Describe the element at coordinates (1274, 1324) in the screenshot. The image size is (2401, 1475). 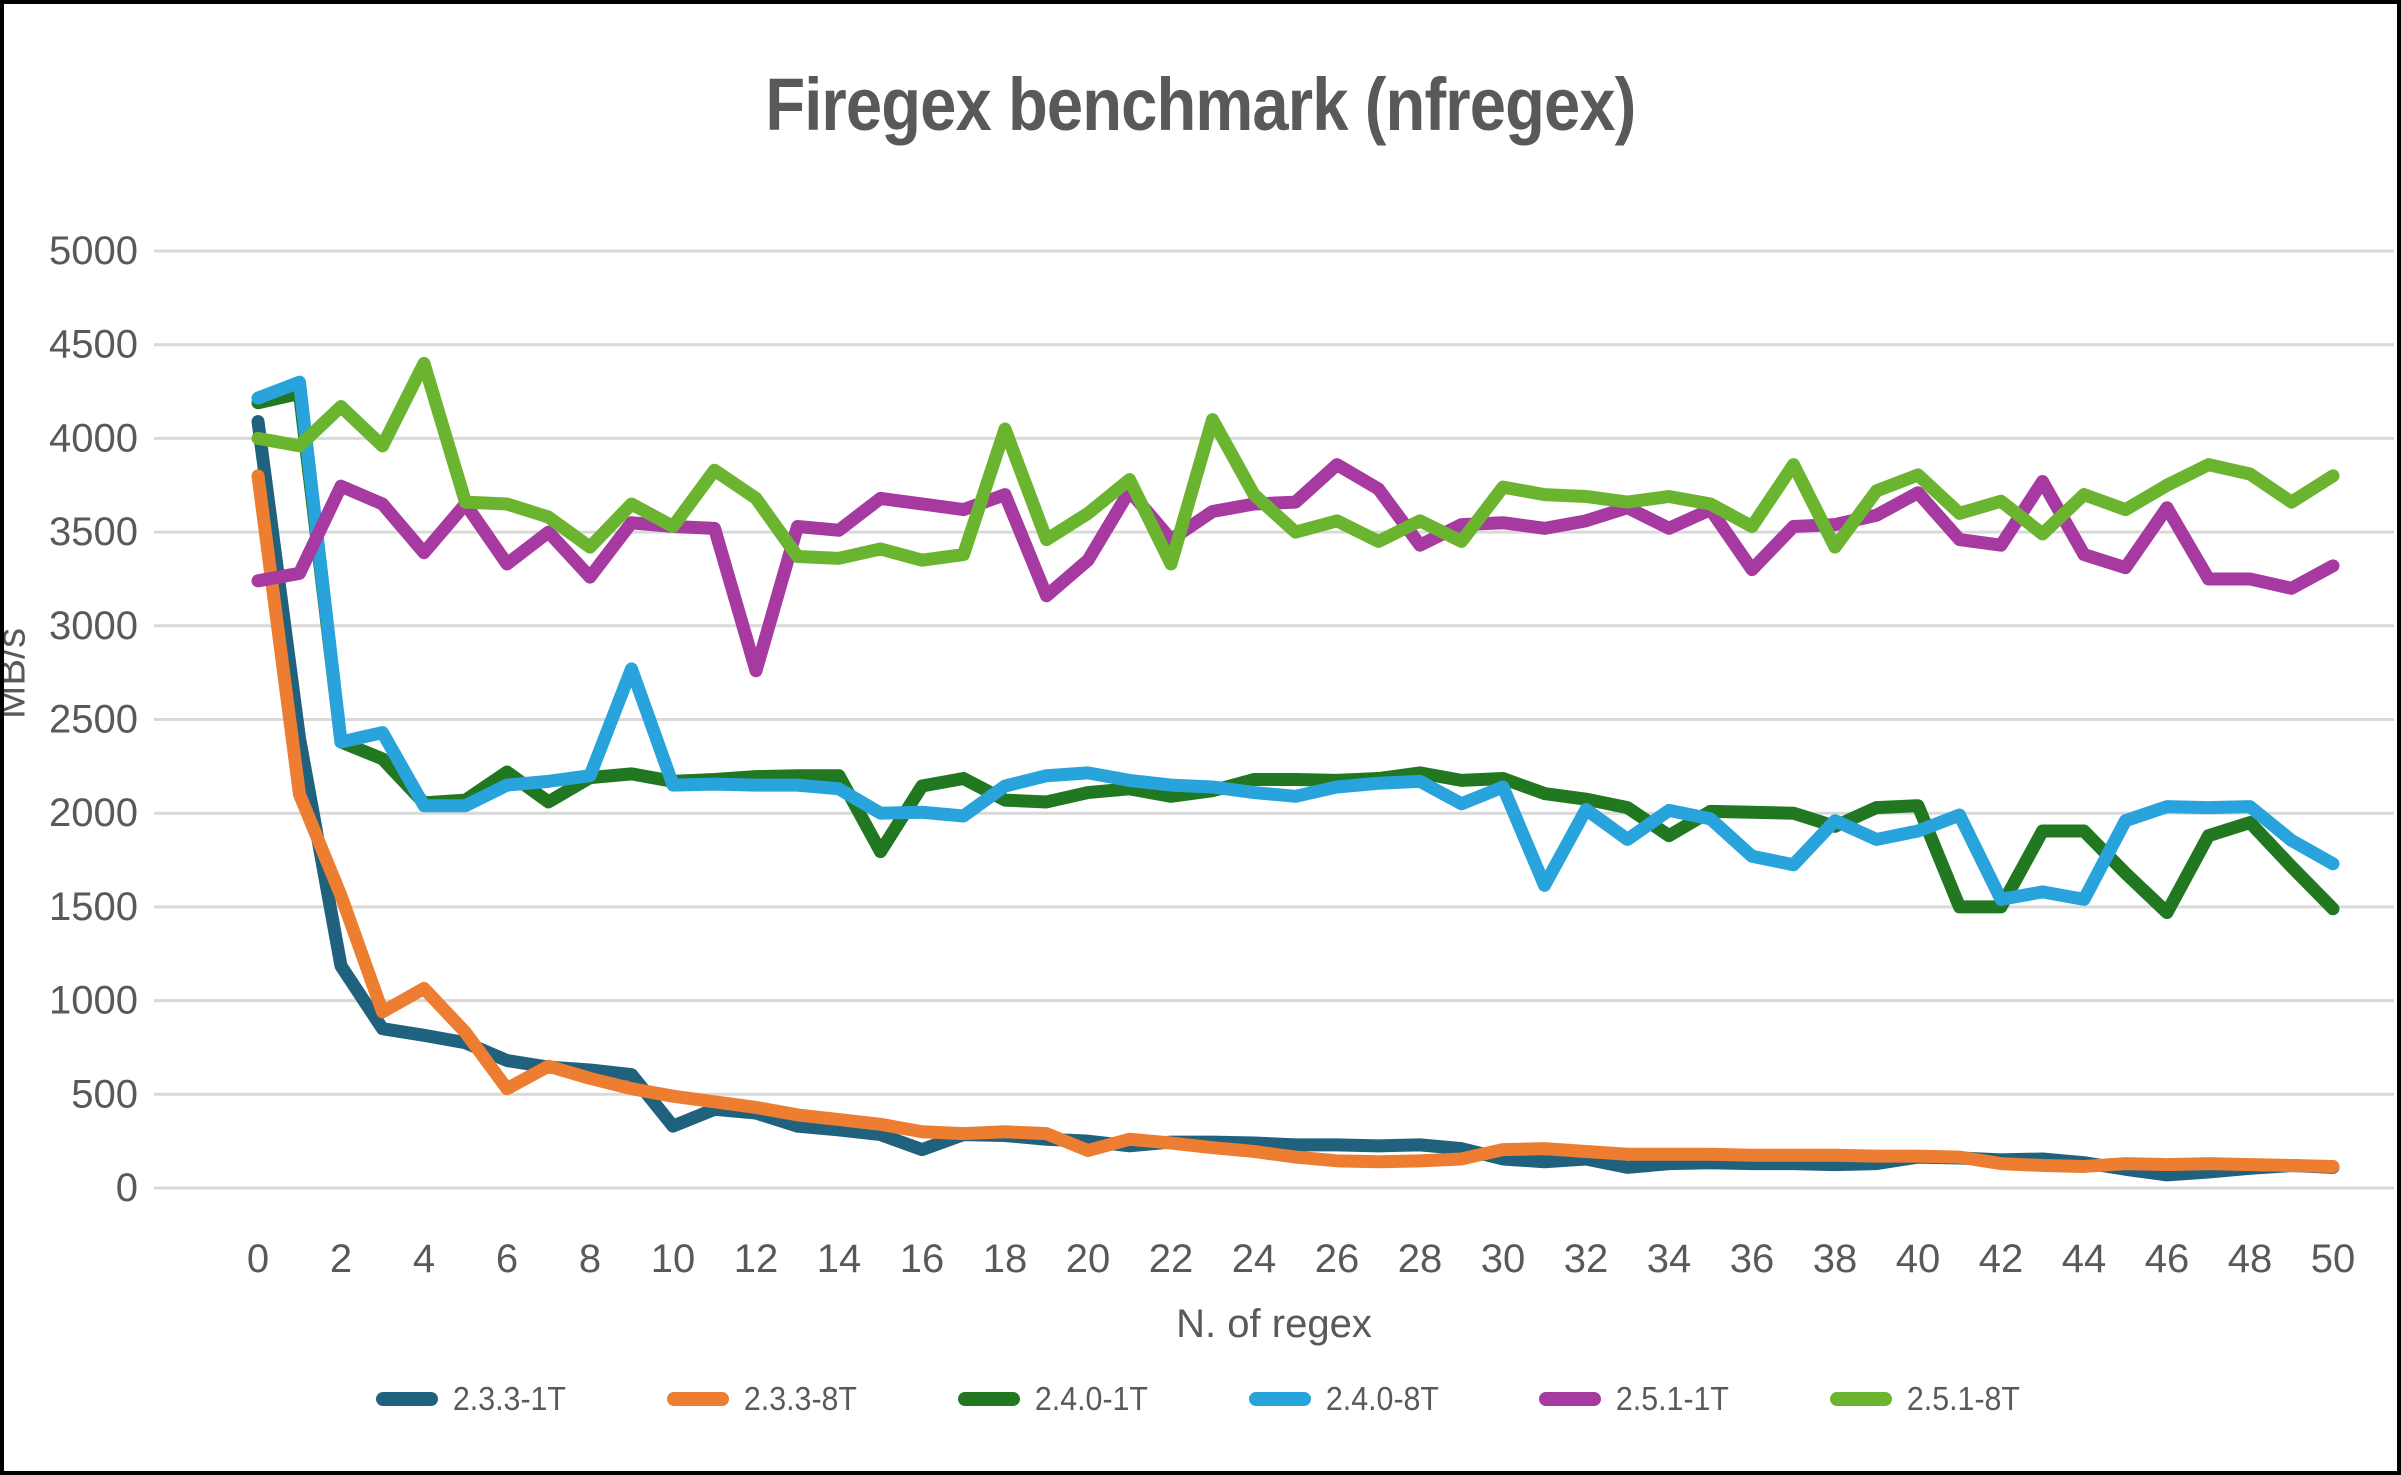
I see `x-axis-title: N. of regex` at that location.